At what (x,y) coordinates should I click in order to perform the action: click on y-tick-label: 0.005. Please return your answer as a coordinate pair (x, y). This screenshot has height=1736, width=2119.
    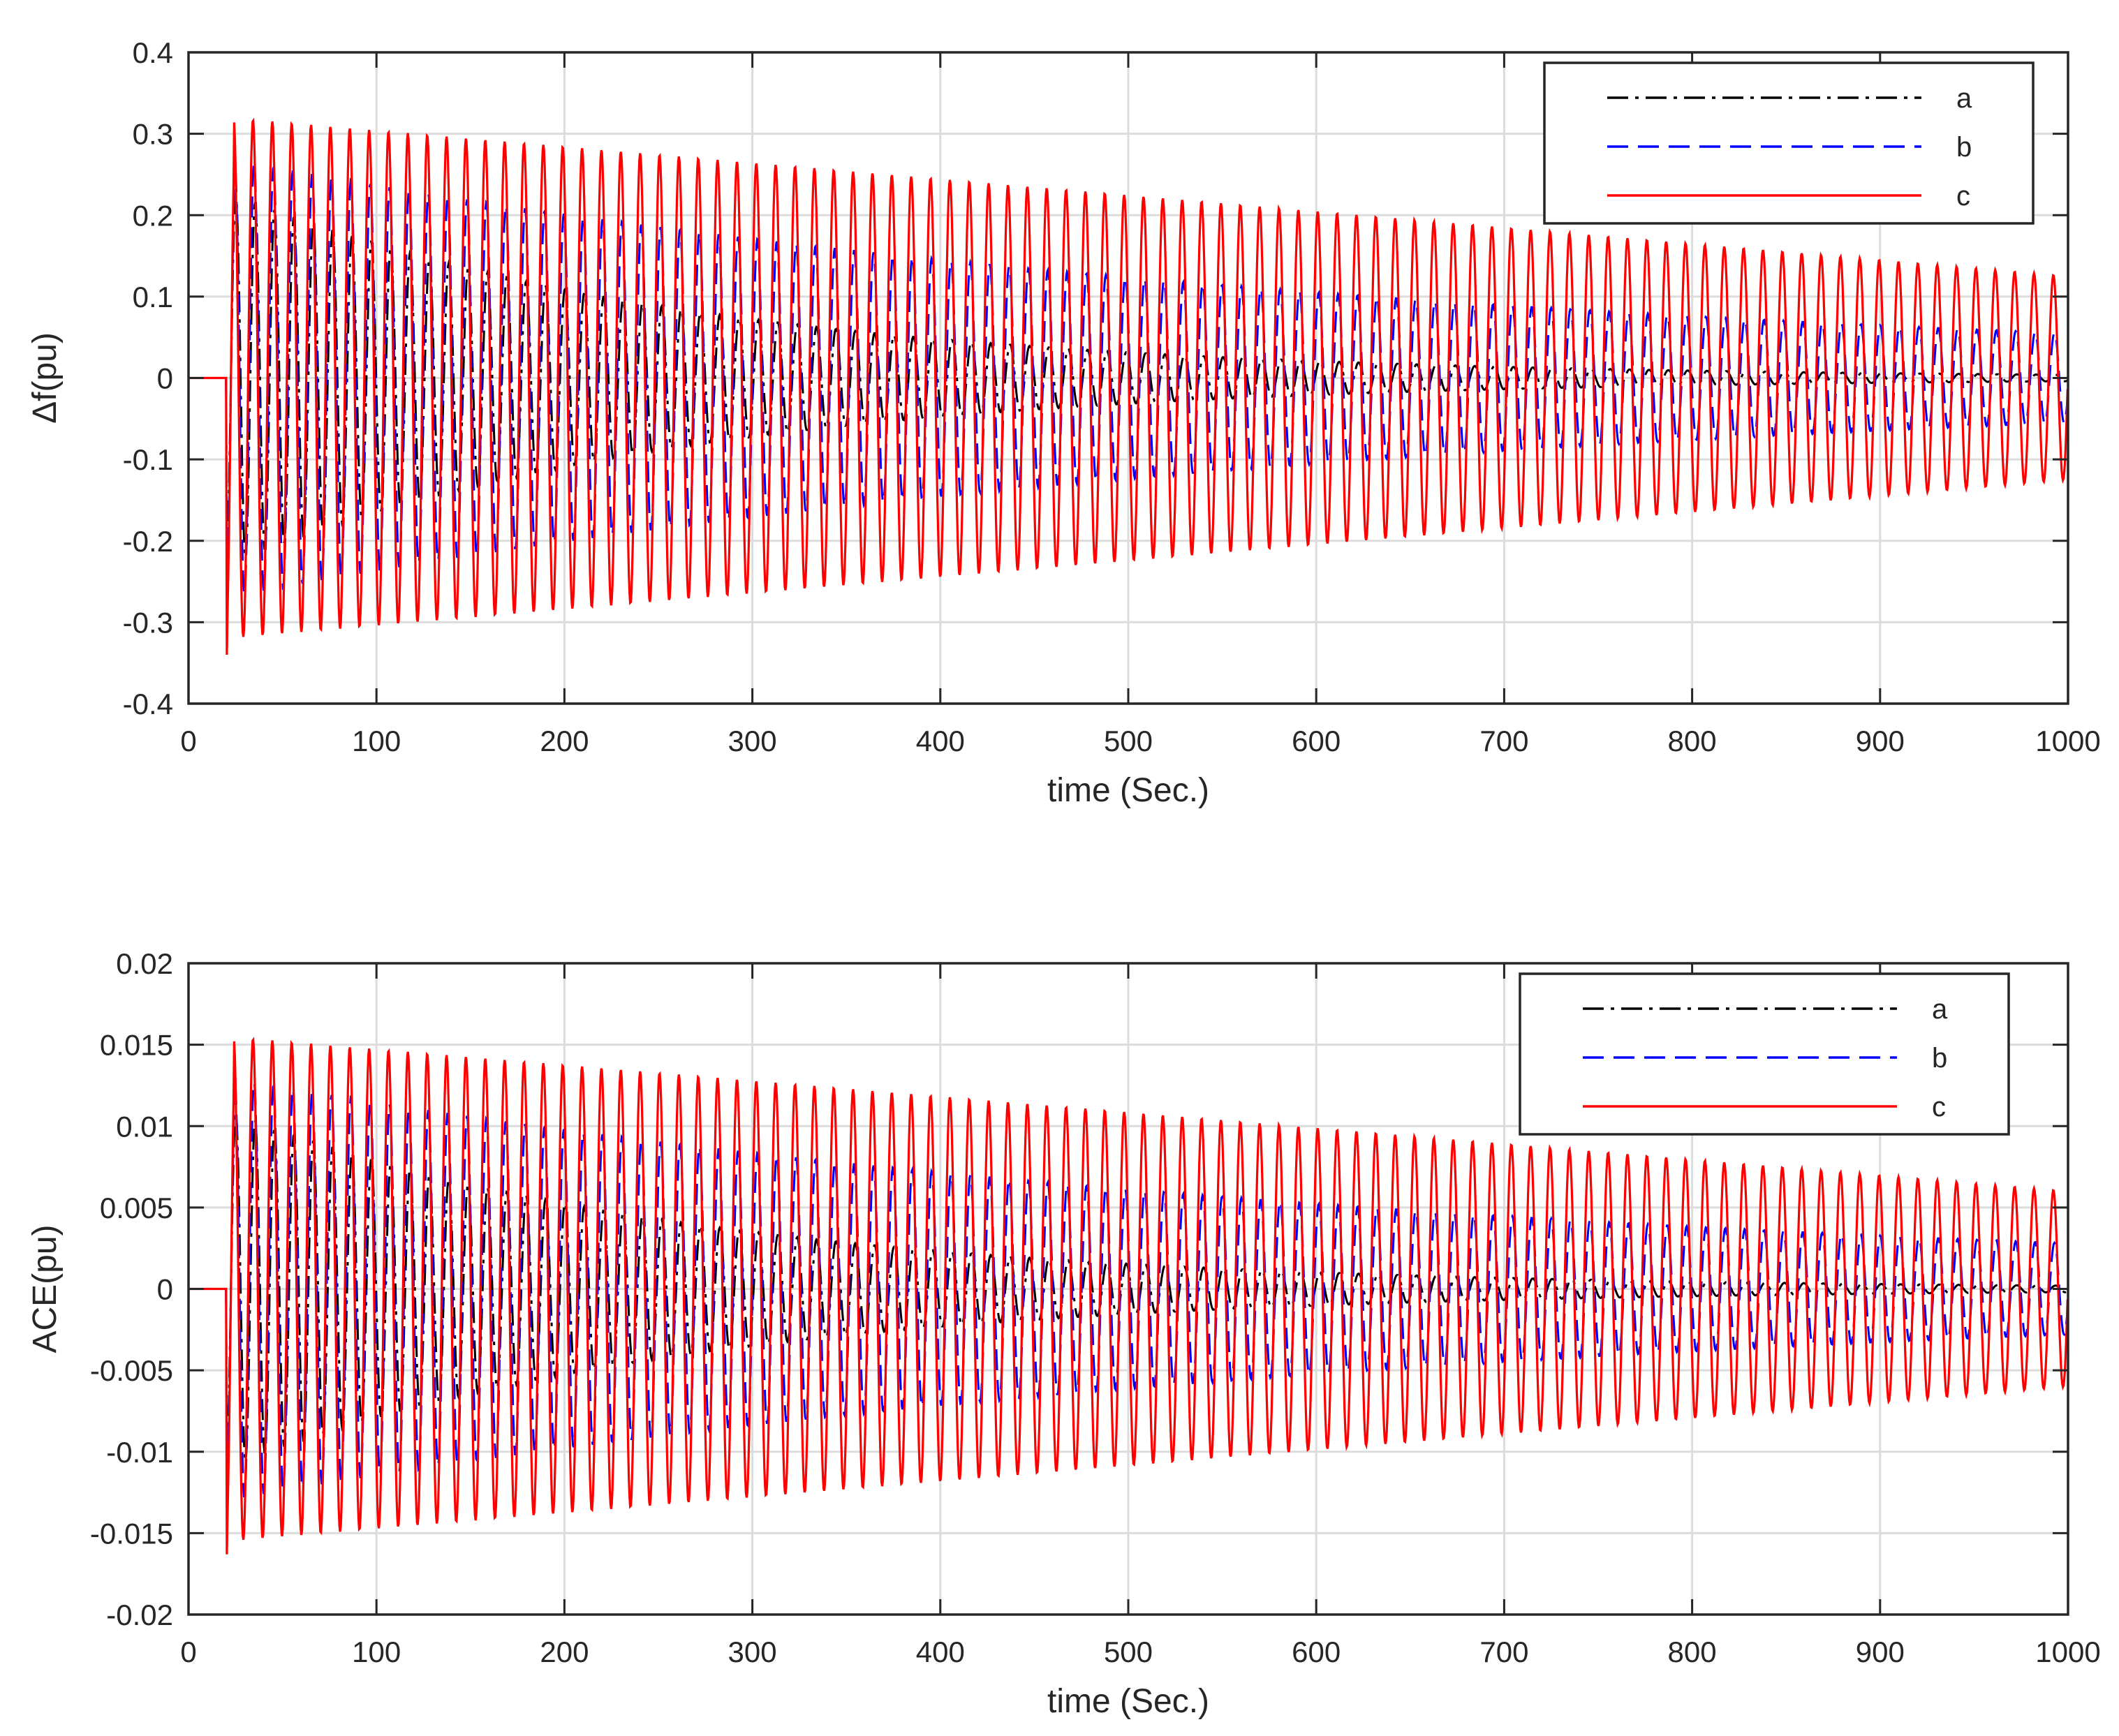
    Looking at the image, I should click on (136, 1208).